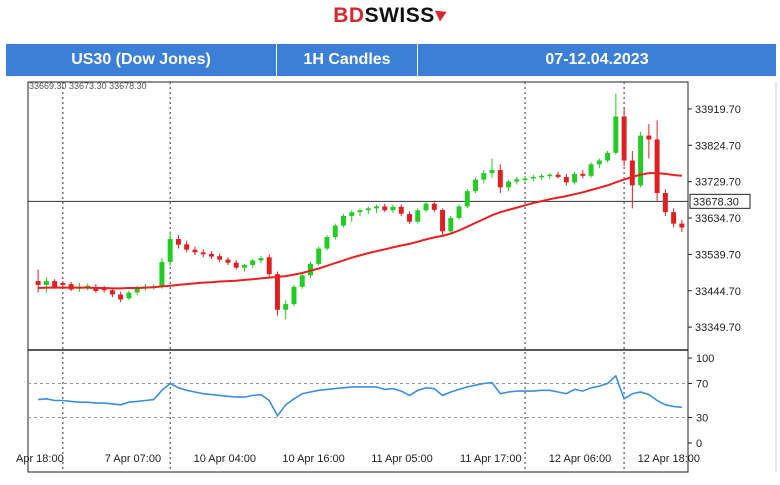 The height and width of the screenshot is (485, 780). What do you see at coordinates (399, 15) in the screenshot?
I see `brand-logo-part2: SWISS` at bounding box center [399, 15].